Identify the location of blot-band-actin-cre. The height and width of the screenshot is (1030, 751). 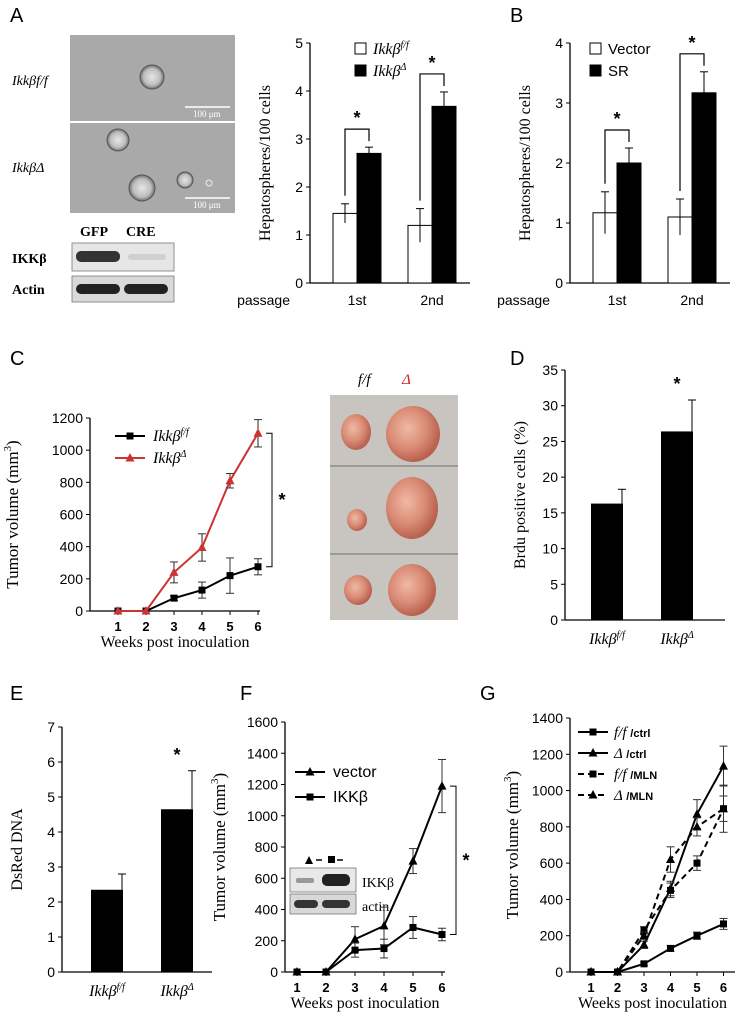
(146, 289).